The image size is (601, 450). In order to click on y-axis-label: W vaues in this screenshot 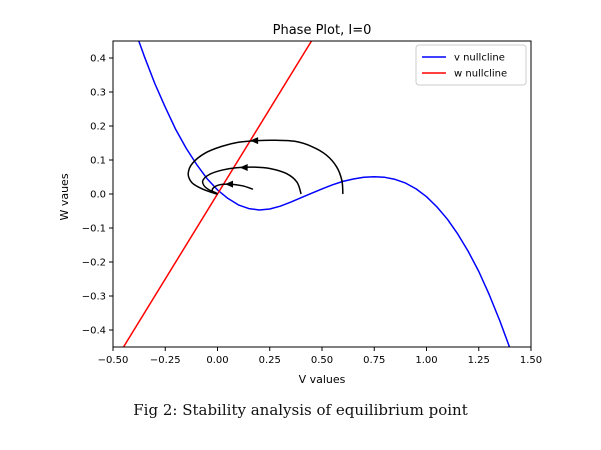, I will do `click(64, 196)`.